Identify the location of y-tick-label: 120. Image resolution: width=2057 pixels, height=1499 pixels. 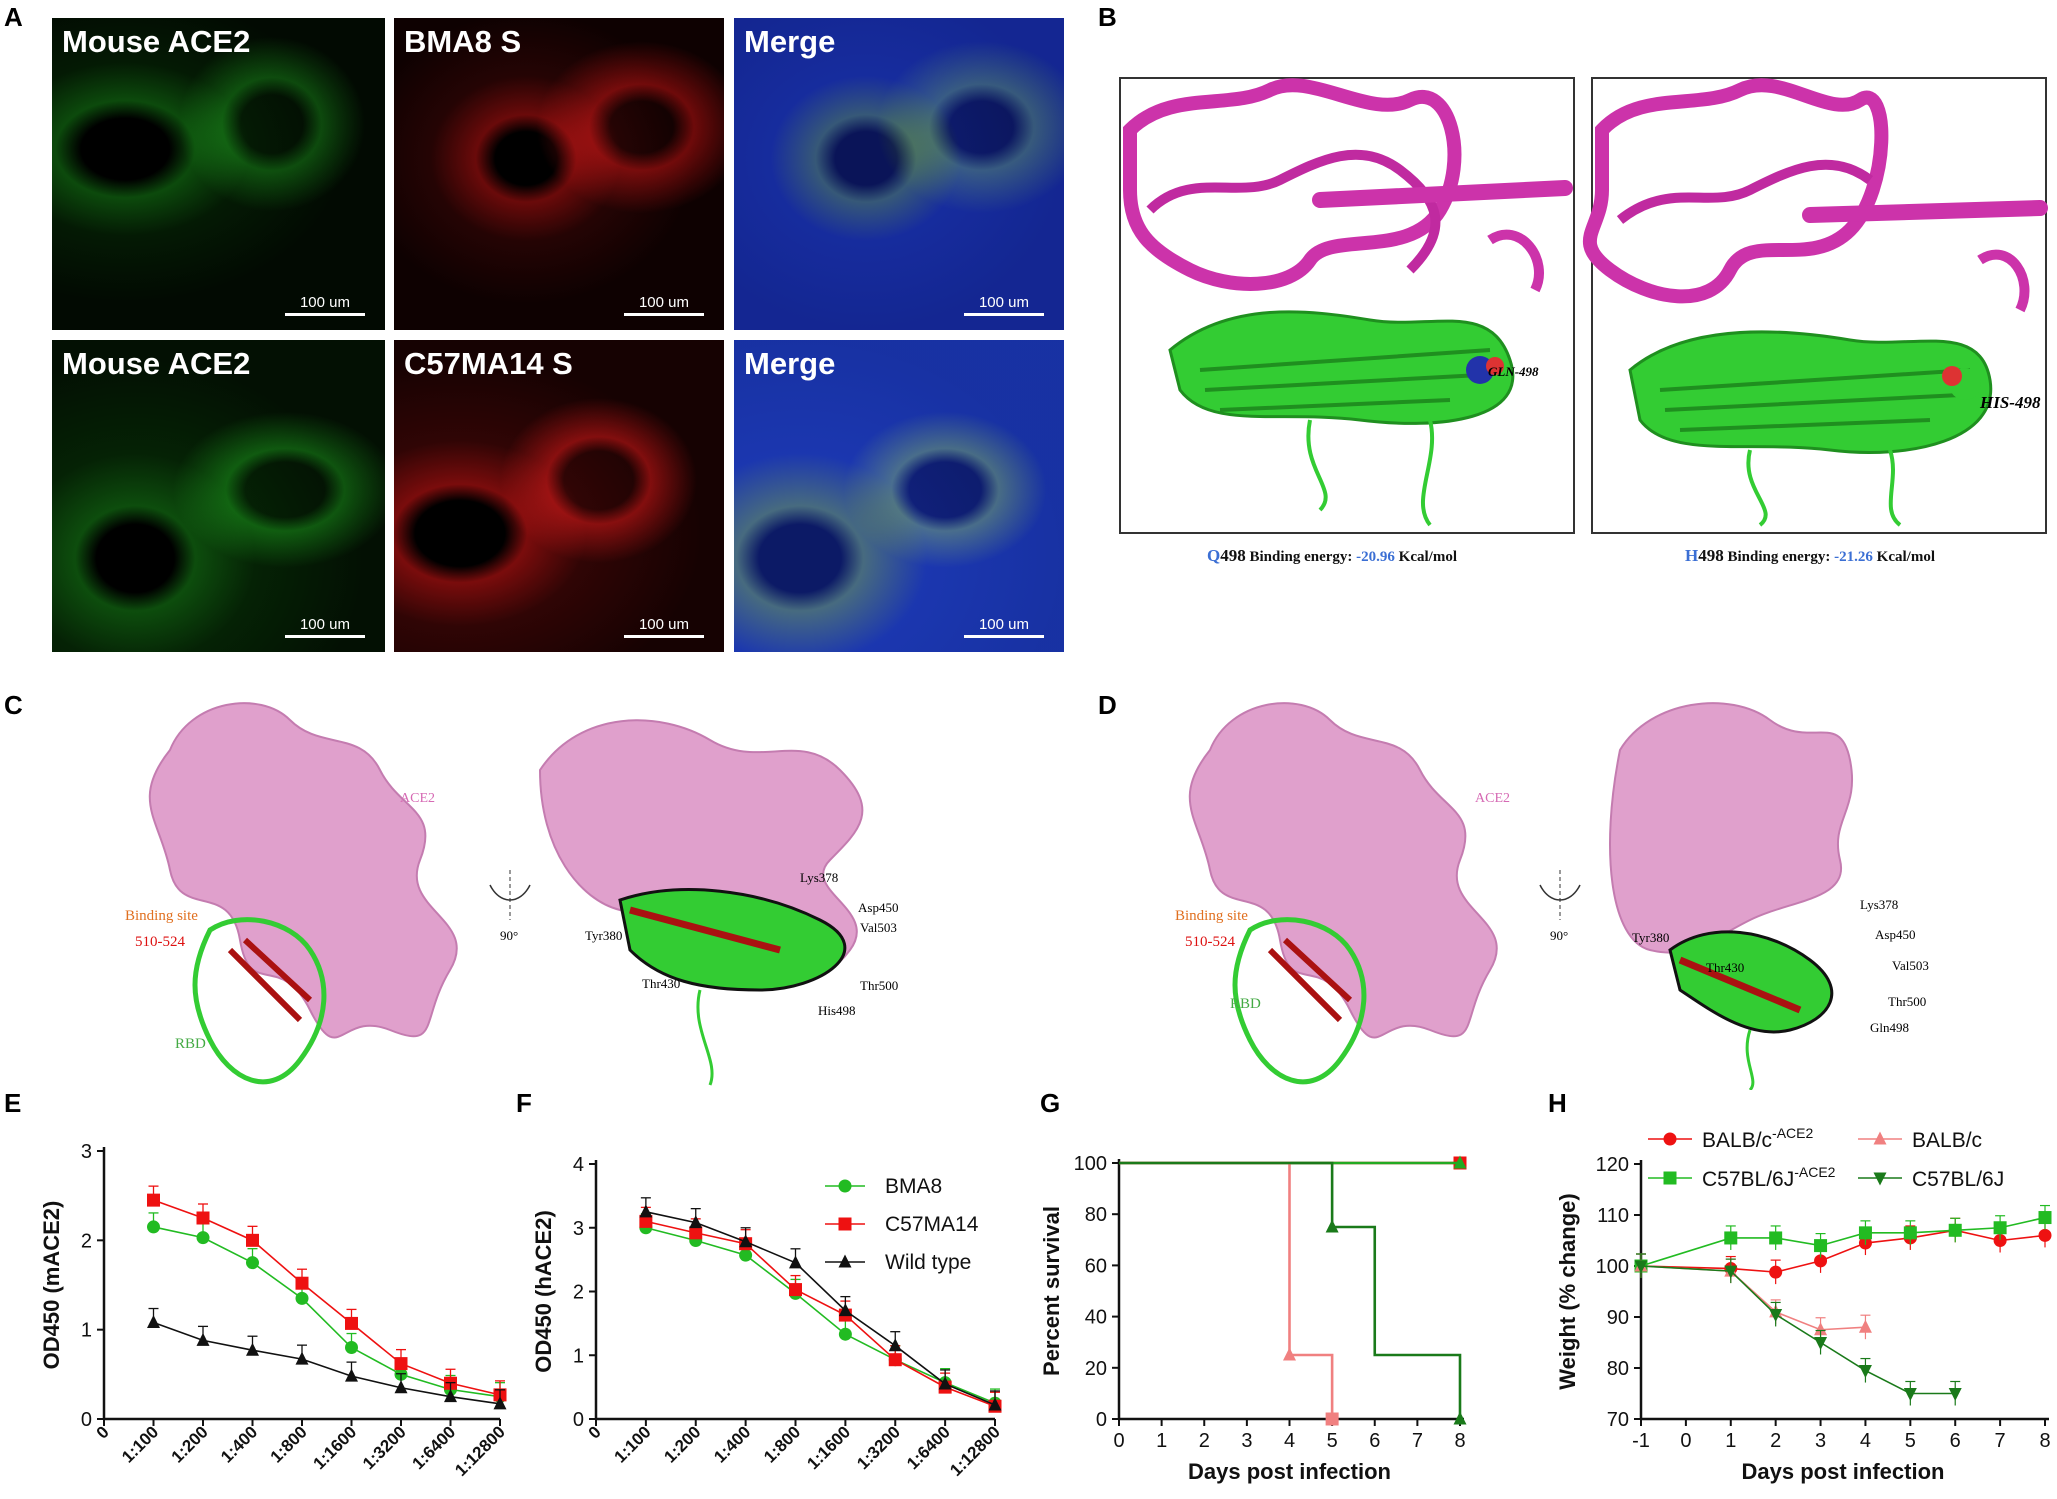
(1612, 1165).